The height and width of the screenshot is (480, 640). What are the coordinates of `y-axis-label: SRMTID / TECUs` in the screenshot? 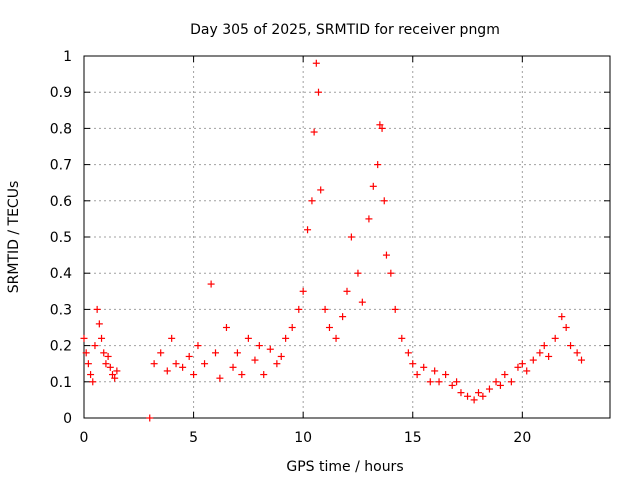 It's located at (14, 237).